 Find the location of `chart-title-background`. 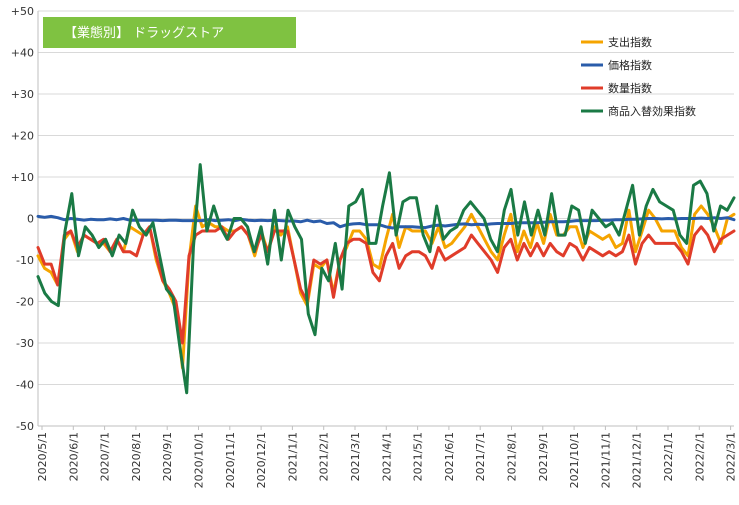

chart-title-background is located at coordinates (169, 32).